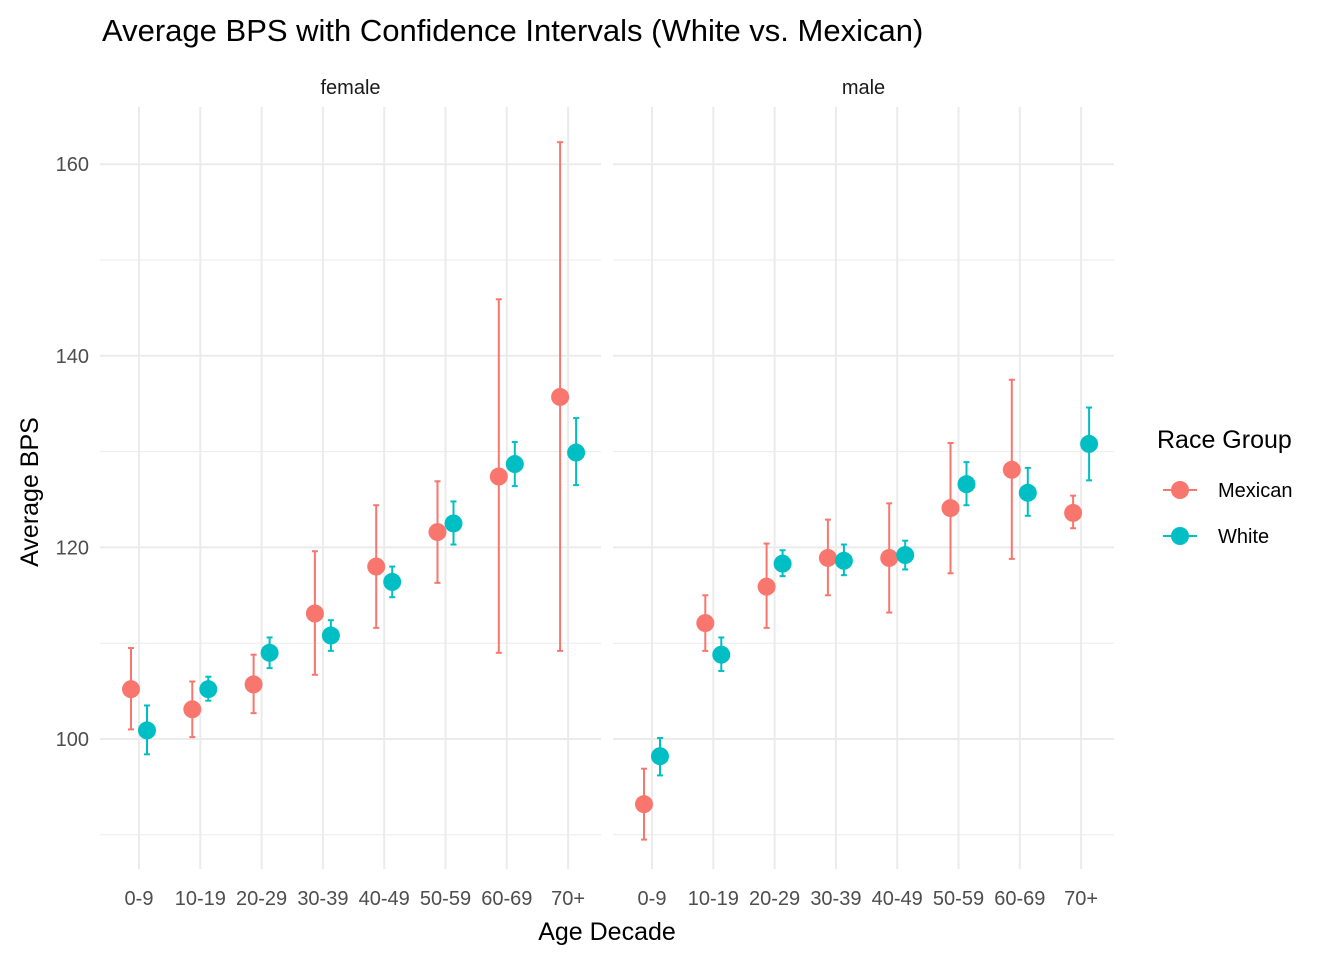  I want to click on legend-label: Mexican, so click(1255, 491).